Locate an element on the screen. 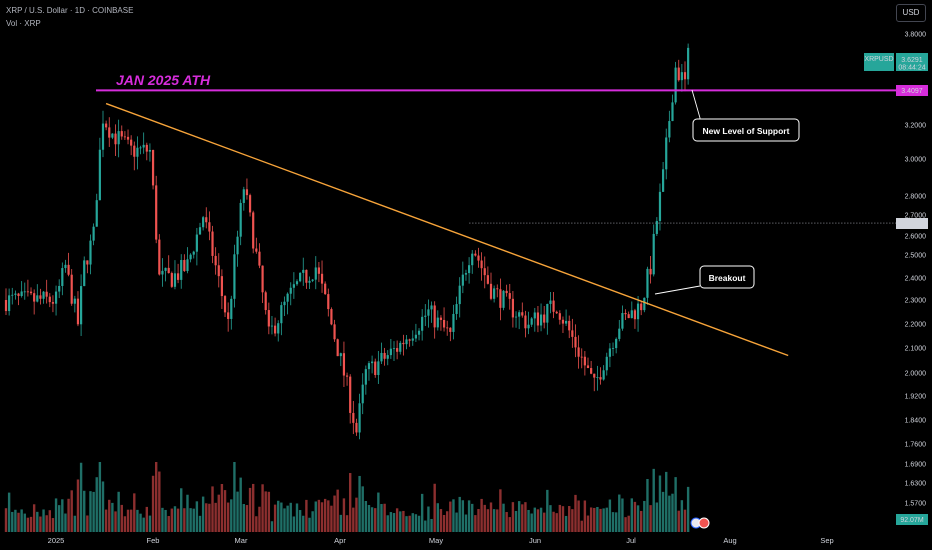  y-tick-label: 2.0000 is located at coordinates (916, 374).